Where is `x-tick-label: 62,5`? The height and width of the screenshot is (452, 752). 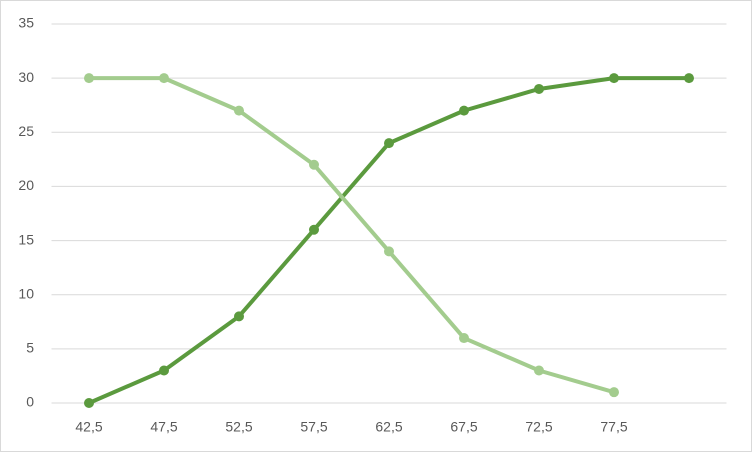
x-tick-label: 62,5 is located at coordinates (388, 427).